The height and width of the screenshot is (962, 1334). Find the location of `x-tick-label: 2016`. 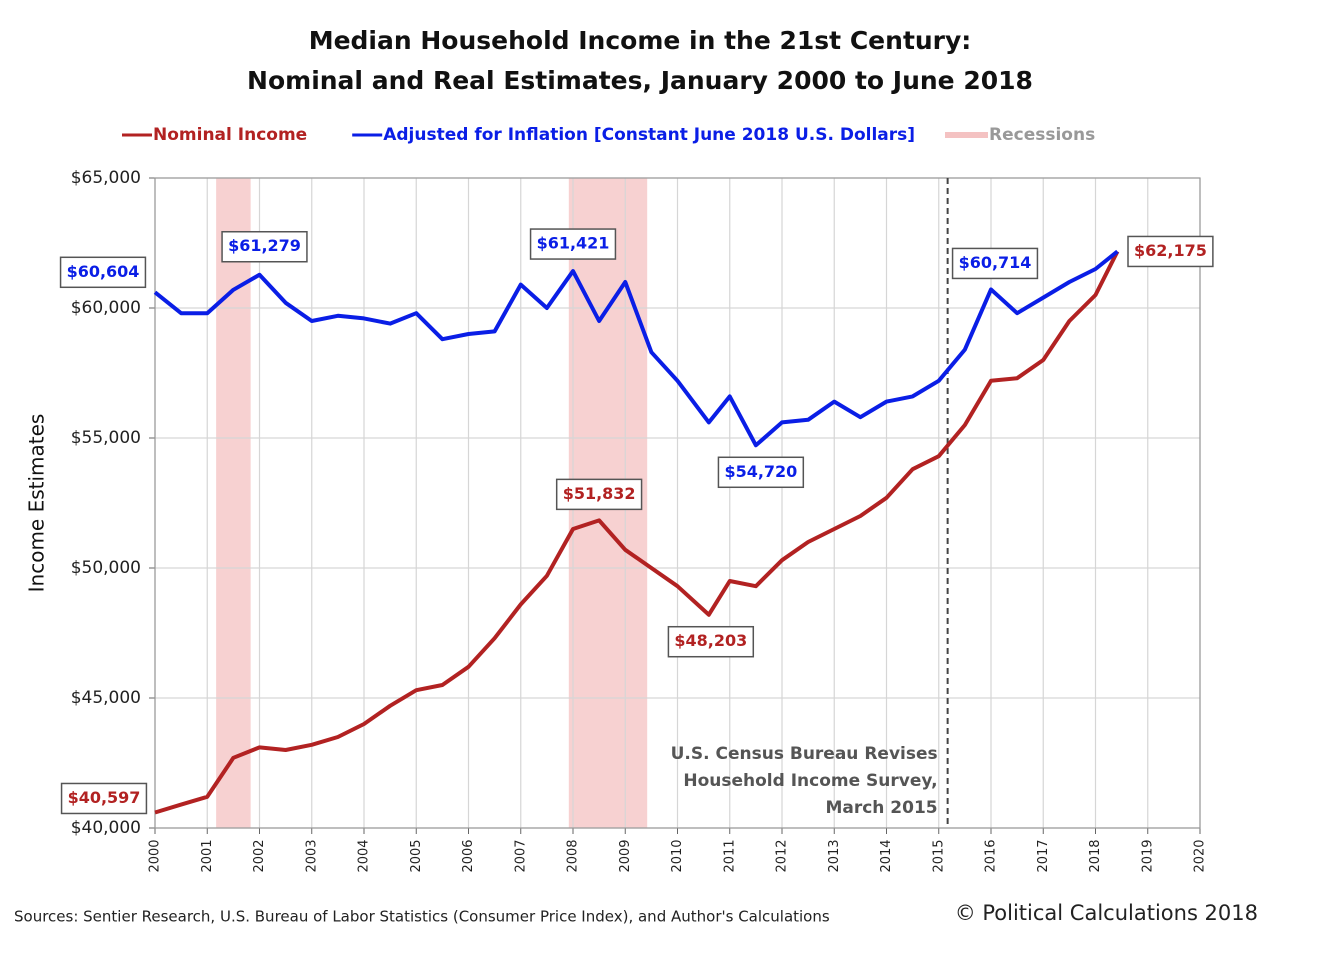

x-tick-label: 2016 is located at coordinates (991, 855).